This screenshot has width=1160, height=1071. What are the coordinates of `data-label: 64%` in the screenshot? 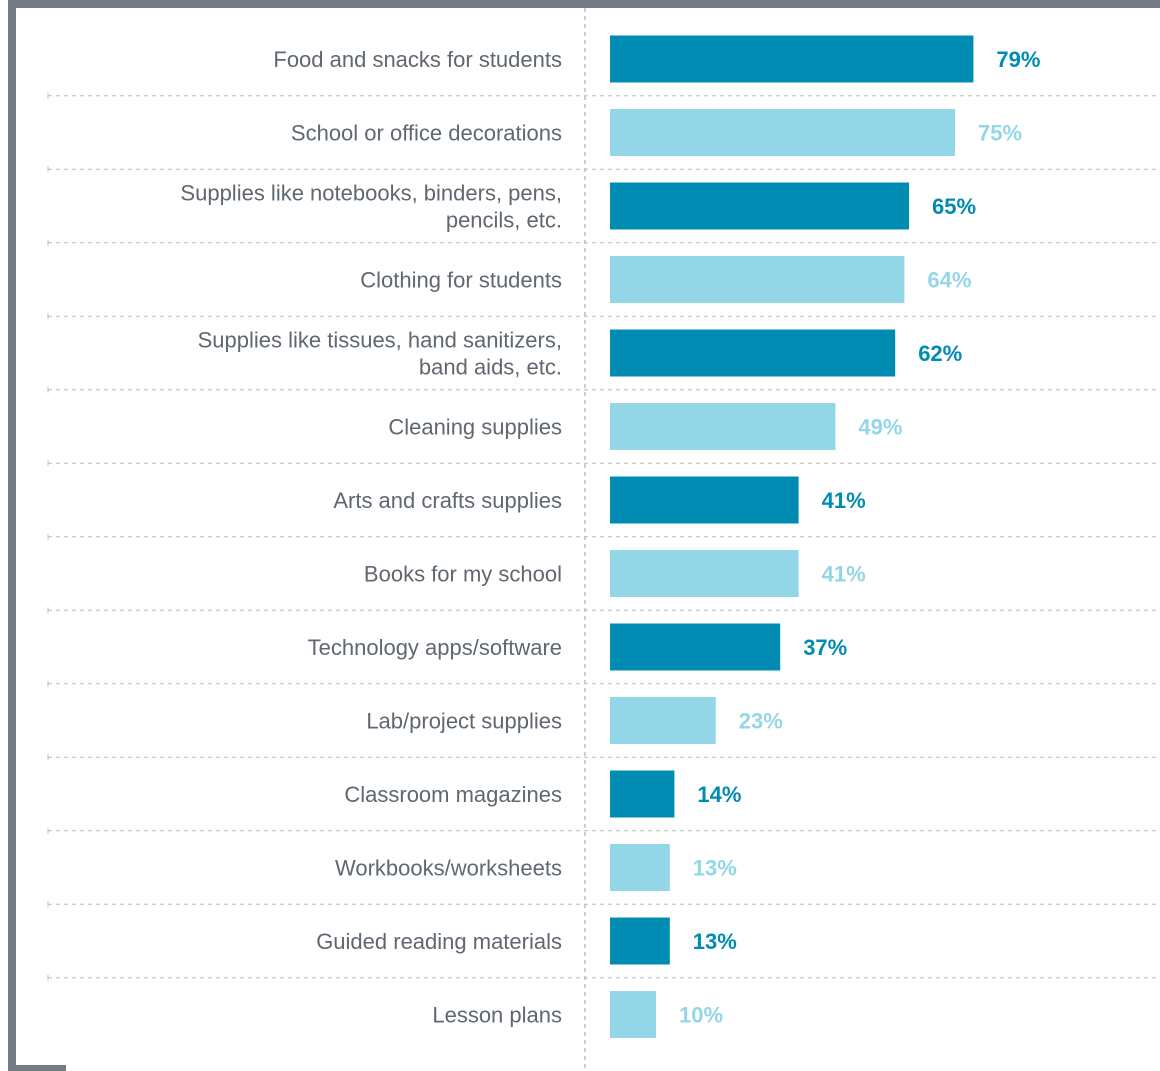 It's located at (949, 280).